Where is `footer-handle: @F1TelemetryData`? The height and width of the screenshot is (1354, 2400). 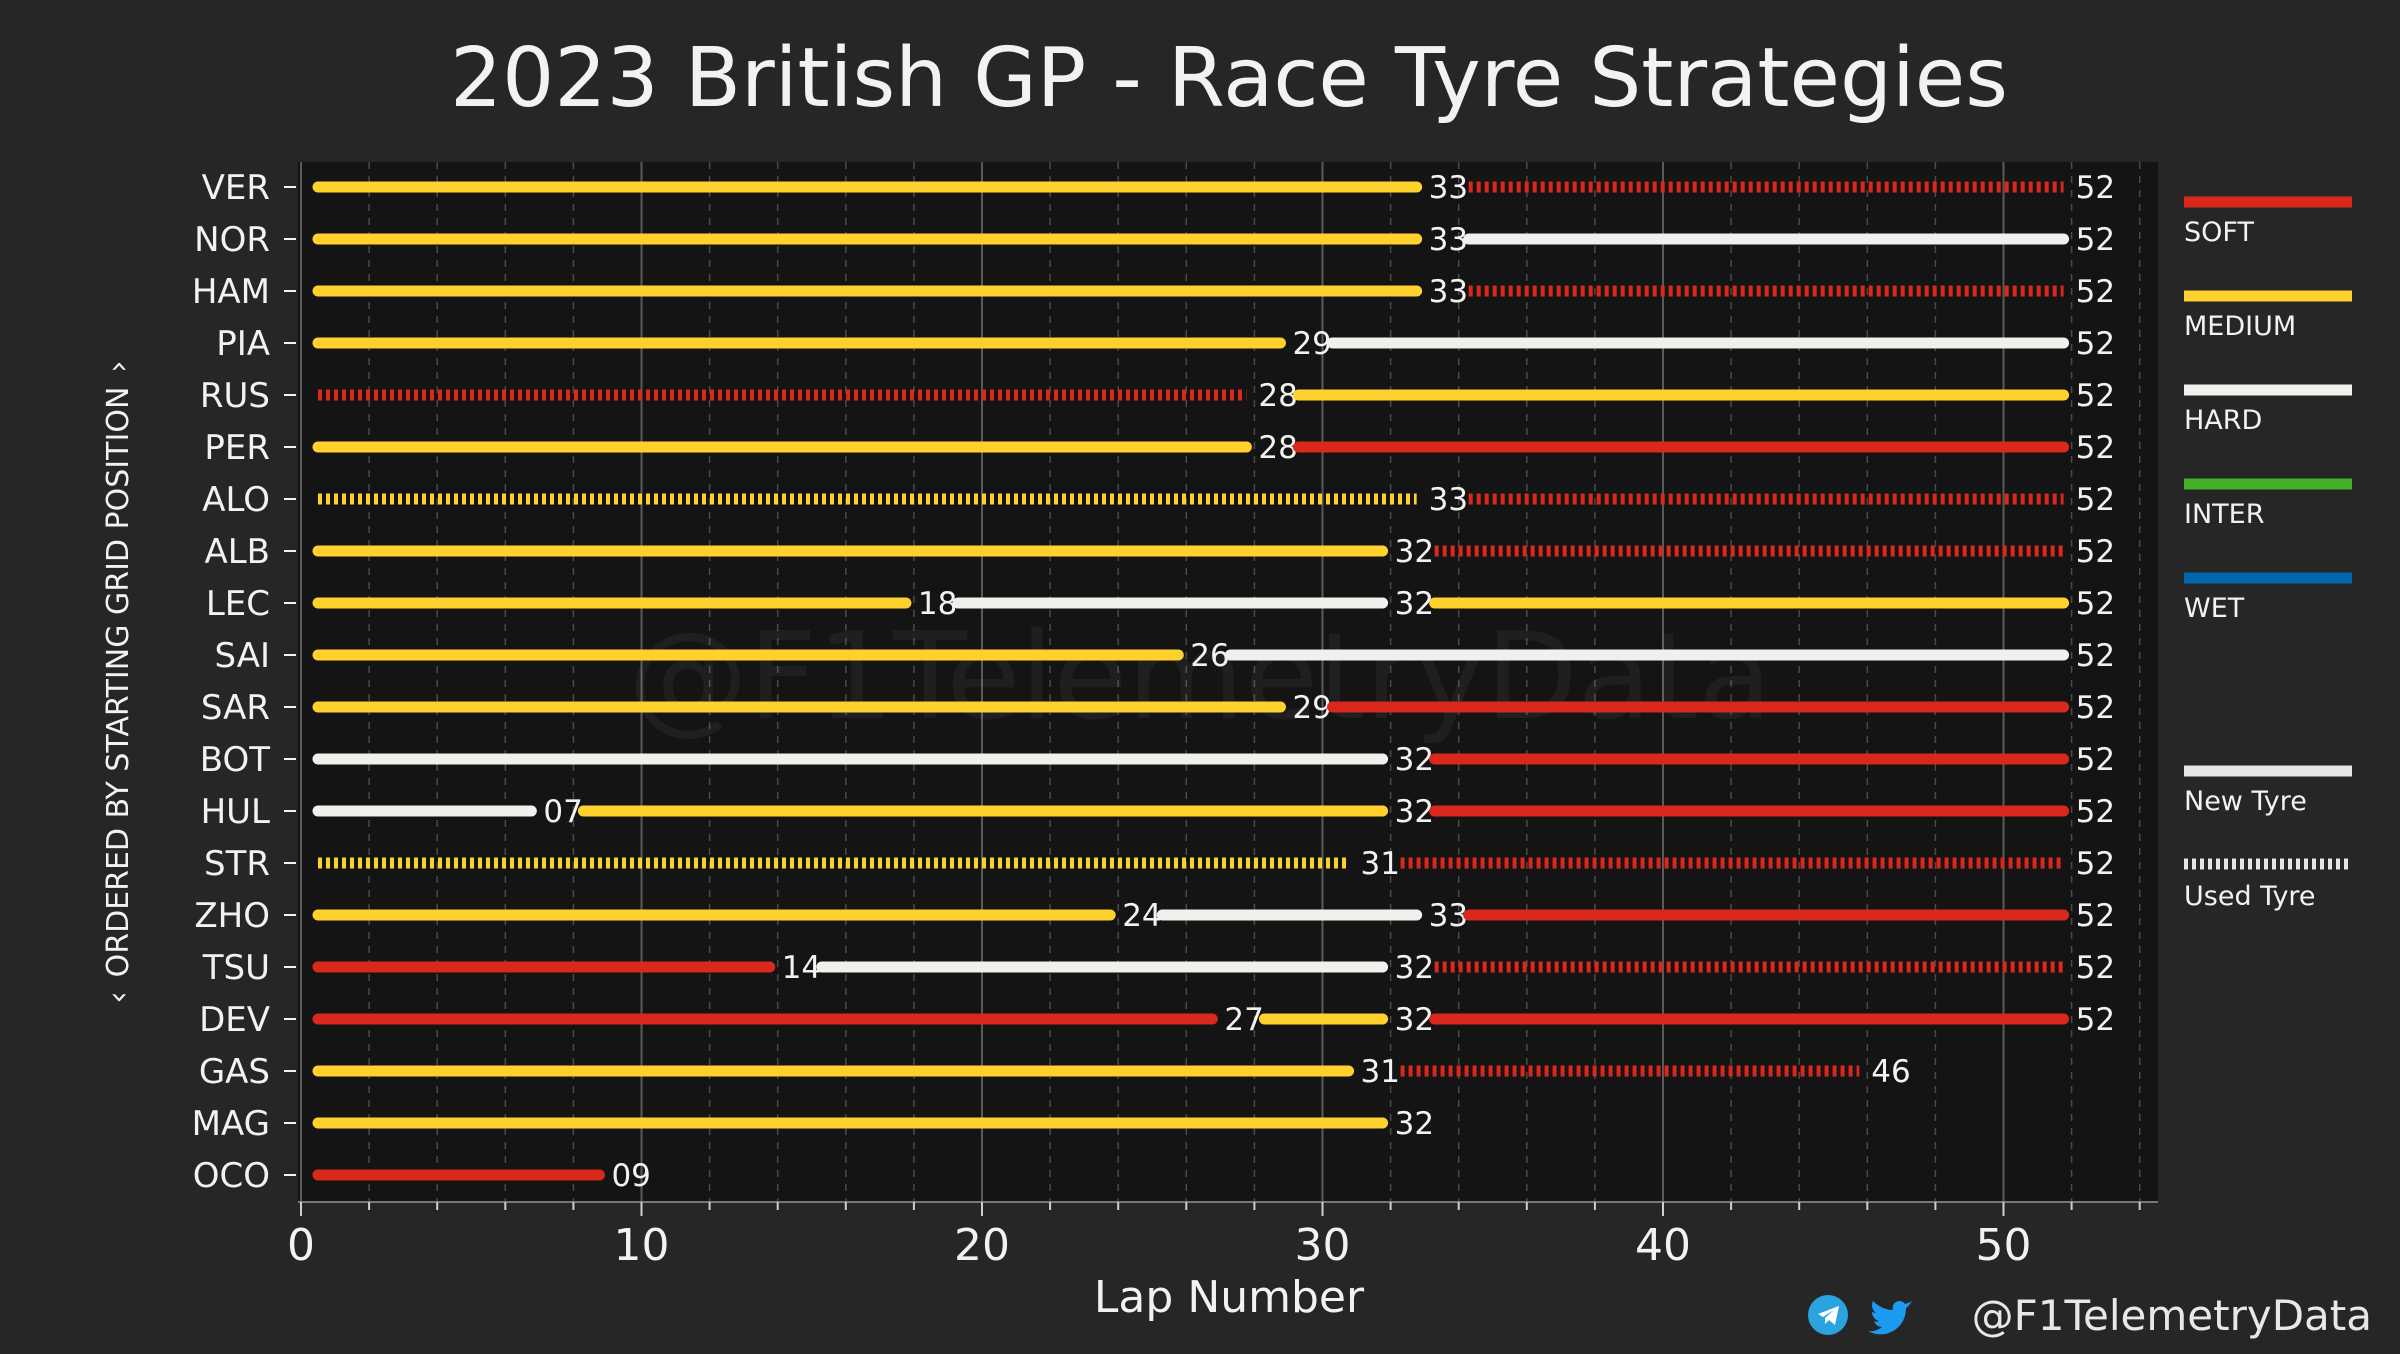 footer-handle: @F1TelemetryData is located at coordinates (2090, 1315).